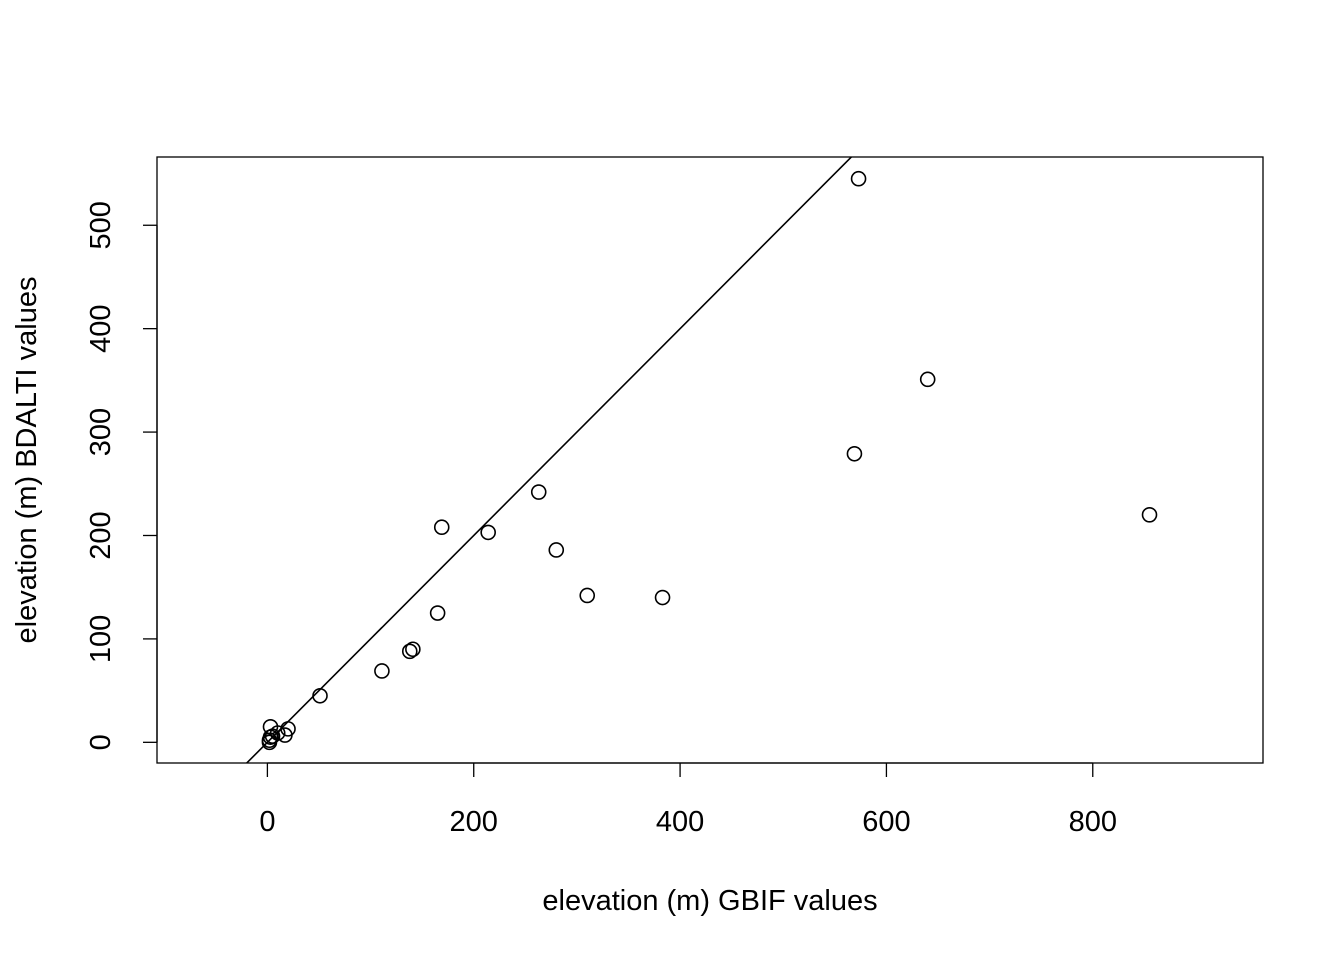 The image size is (1344, 960). I want to click on y-tick-label: 0, so click(101, 742).